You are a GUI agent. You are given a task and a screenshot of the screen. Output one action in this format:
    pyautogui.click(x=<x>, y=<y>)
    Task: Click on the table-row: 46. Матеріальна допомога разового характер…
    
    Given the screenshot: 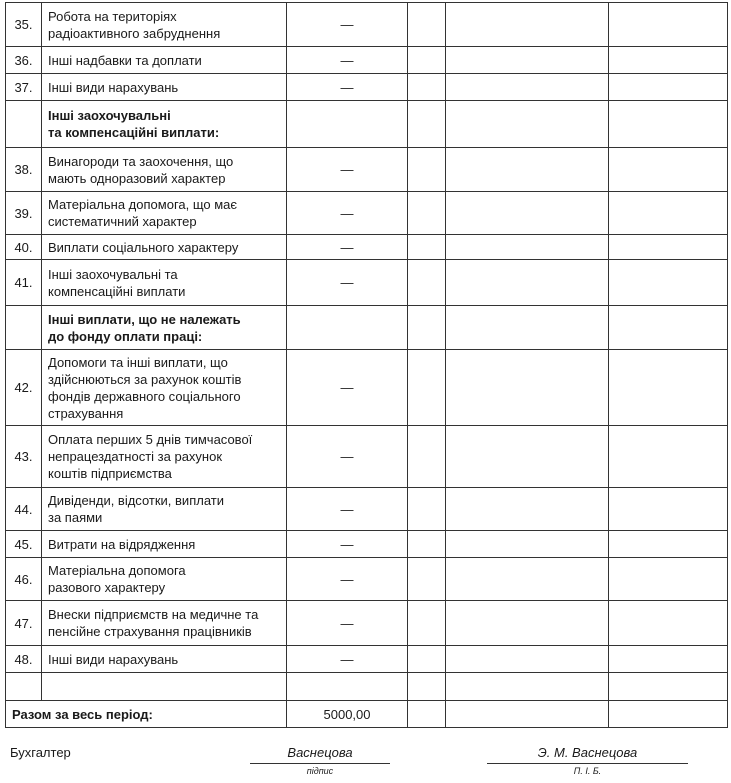 What is the action you would take?
    pyautogui.click(x=366, y=579)
    